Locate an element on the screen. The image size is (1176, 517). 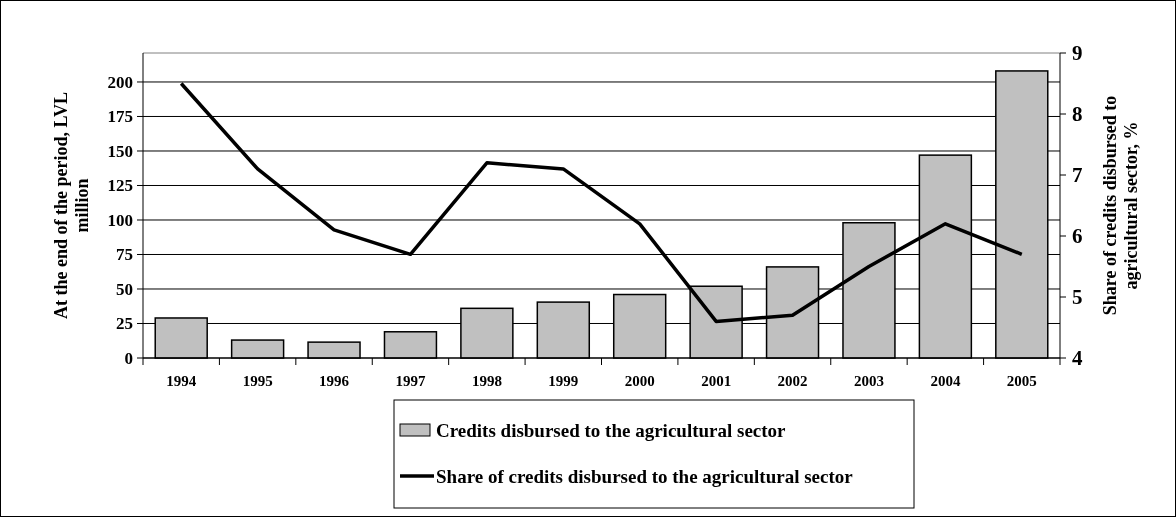
y2-tick-label: 7 is located at coordinates (1077, 175).